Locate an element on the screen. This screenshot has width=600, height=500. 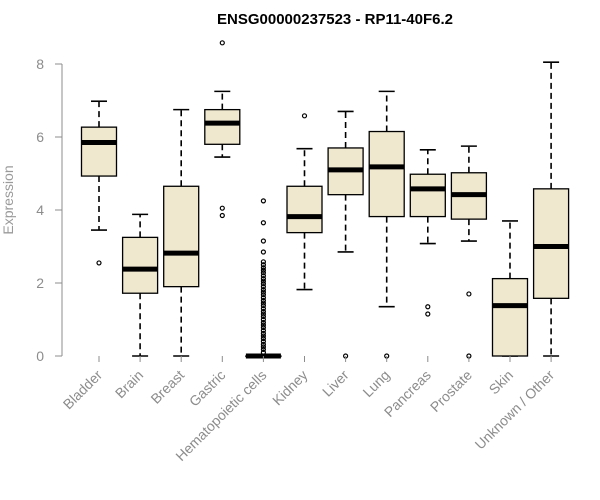
x-tick-label: Bladder is located at coordinates (83, 390).